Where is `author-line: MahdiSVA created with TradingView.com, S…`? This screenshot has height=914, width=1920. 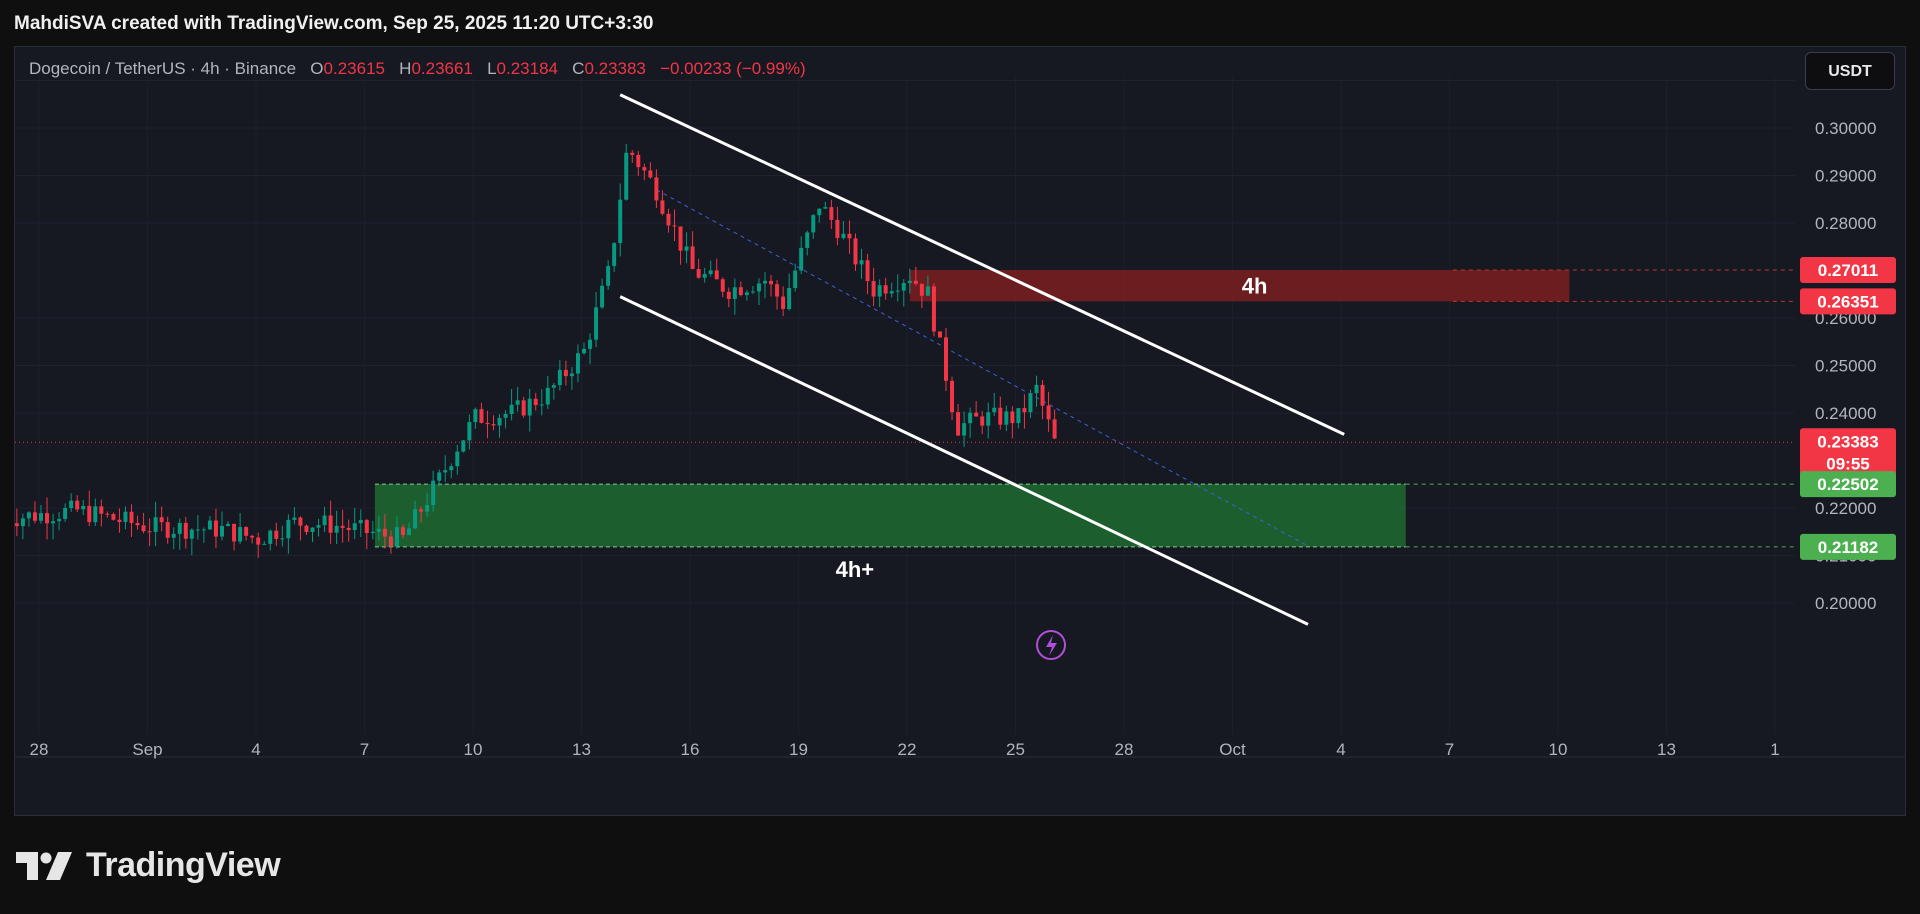
author-line: MahdiSVA created with TradingView.com, S… is located at coordinates (960, 23).